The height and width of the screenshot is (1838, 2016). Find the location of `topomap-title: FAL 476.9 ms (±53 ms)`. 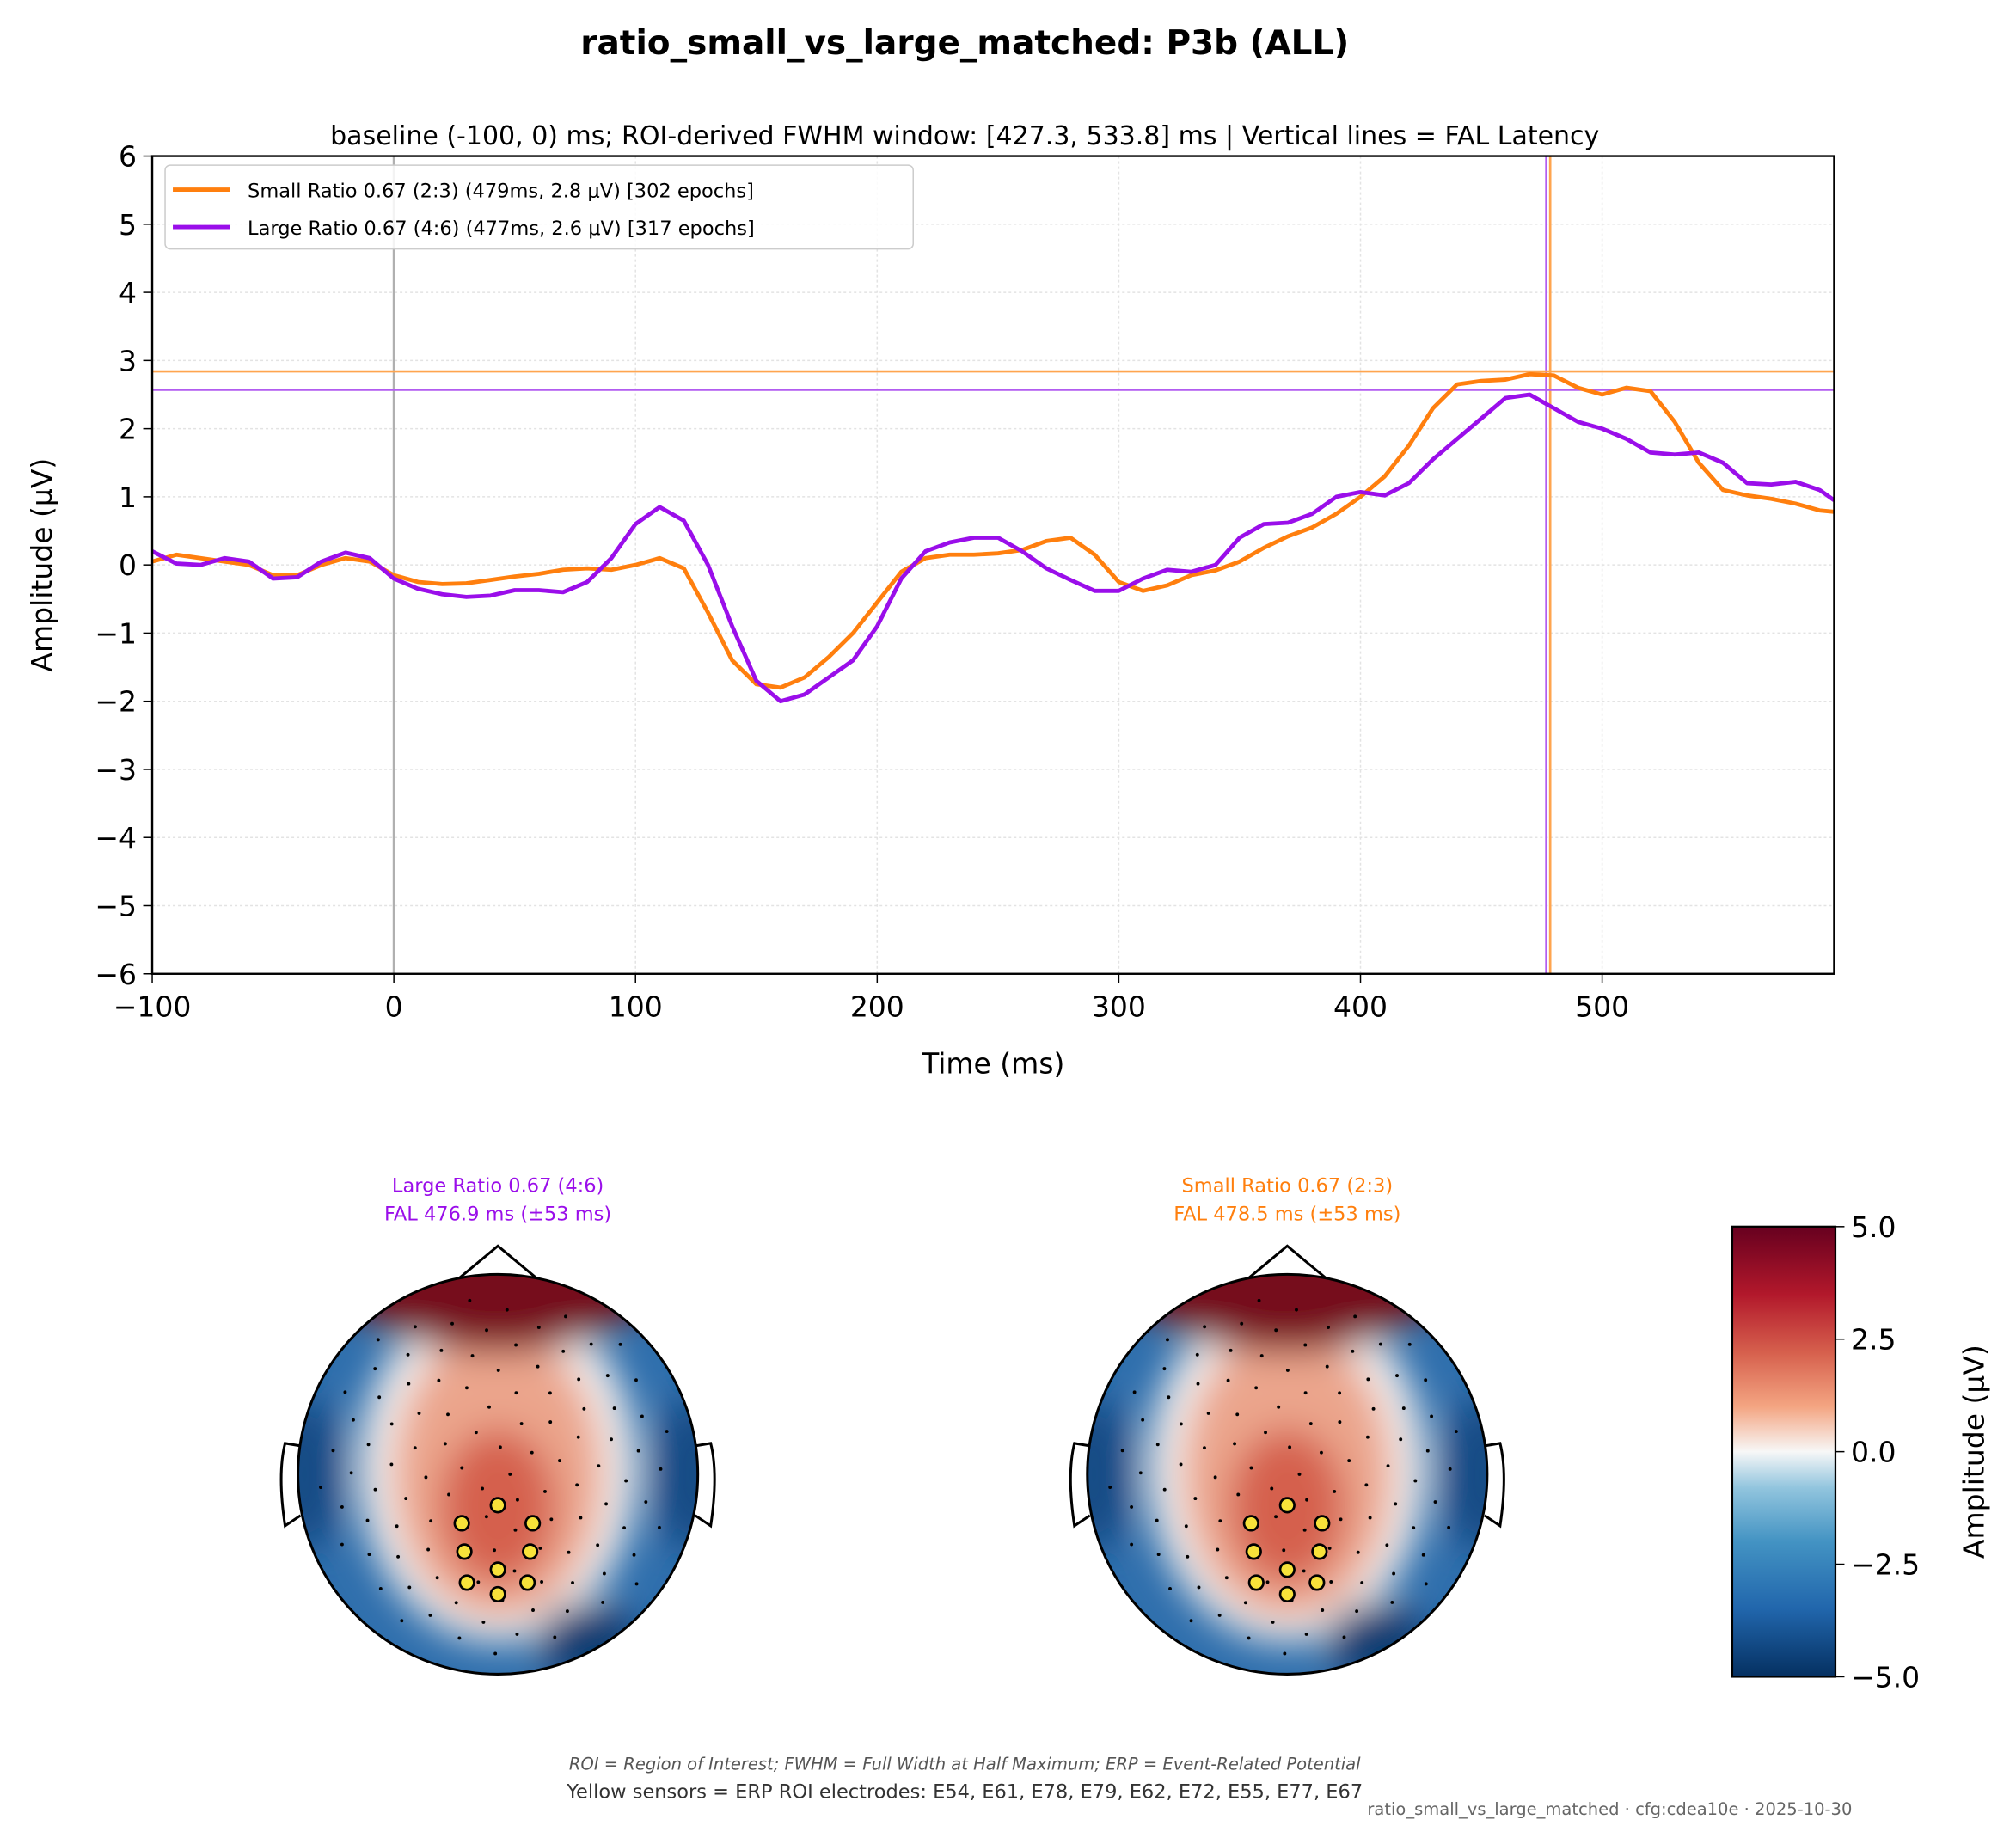

topomap-title: FAL 476.9 ms (±53 ms) is located at coordinates (497, 1214).